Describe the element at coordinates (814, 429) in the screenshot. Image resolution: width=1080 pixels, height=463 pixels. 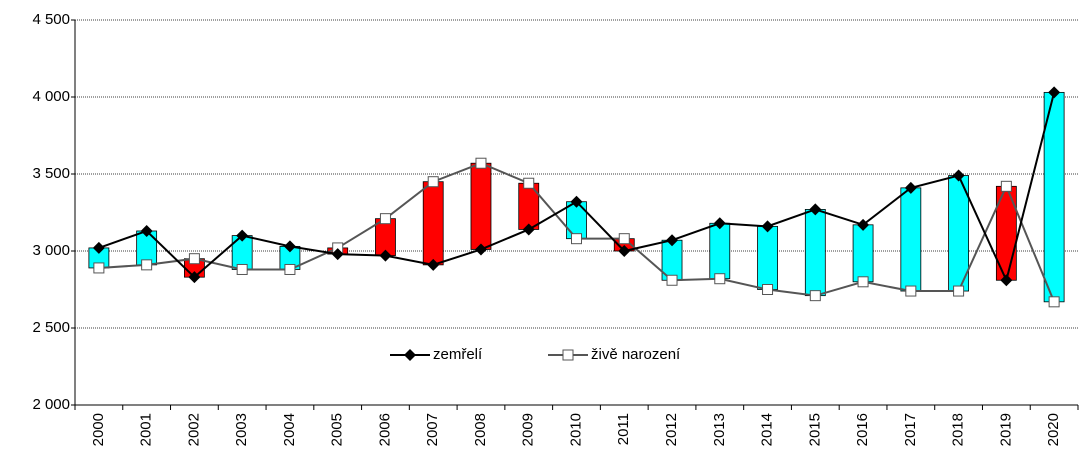
I see `x-tick-label: 2015` at that location.